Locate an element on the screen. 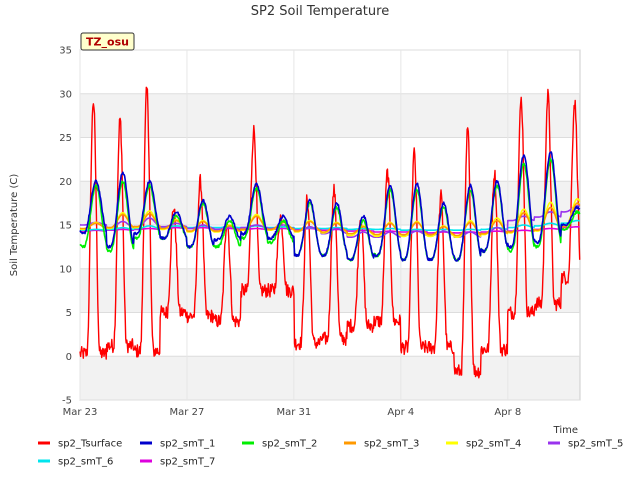  legend-label: sp2_smT_1 is located at coordinates (187, 444).